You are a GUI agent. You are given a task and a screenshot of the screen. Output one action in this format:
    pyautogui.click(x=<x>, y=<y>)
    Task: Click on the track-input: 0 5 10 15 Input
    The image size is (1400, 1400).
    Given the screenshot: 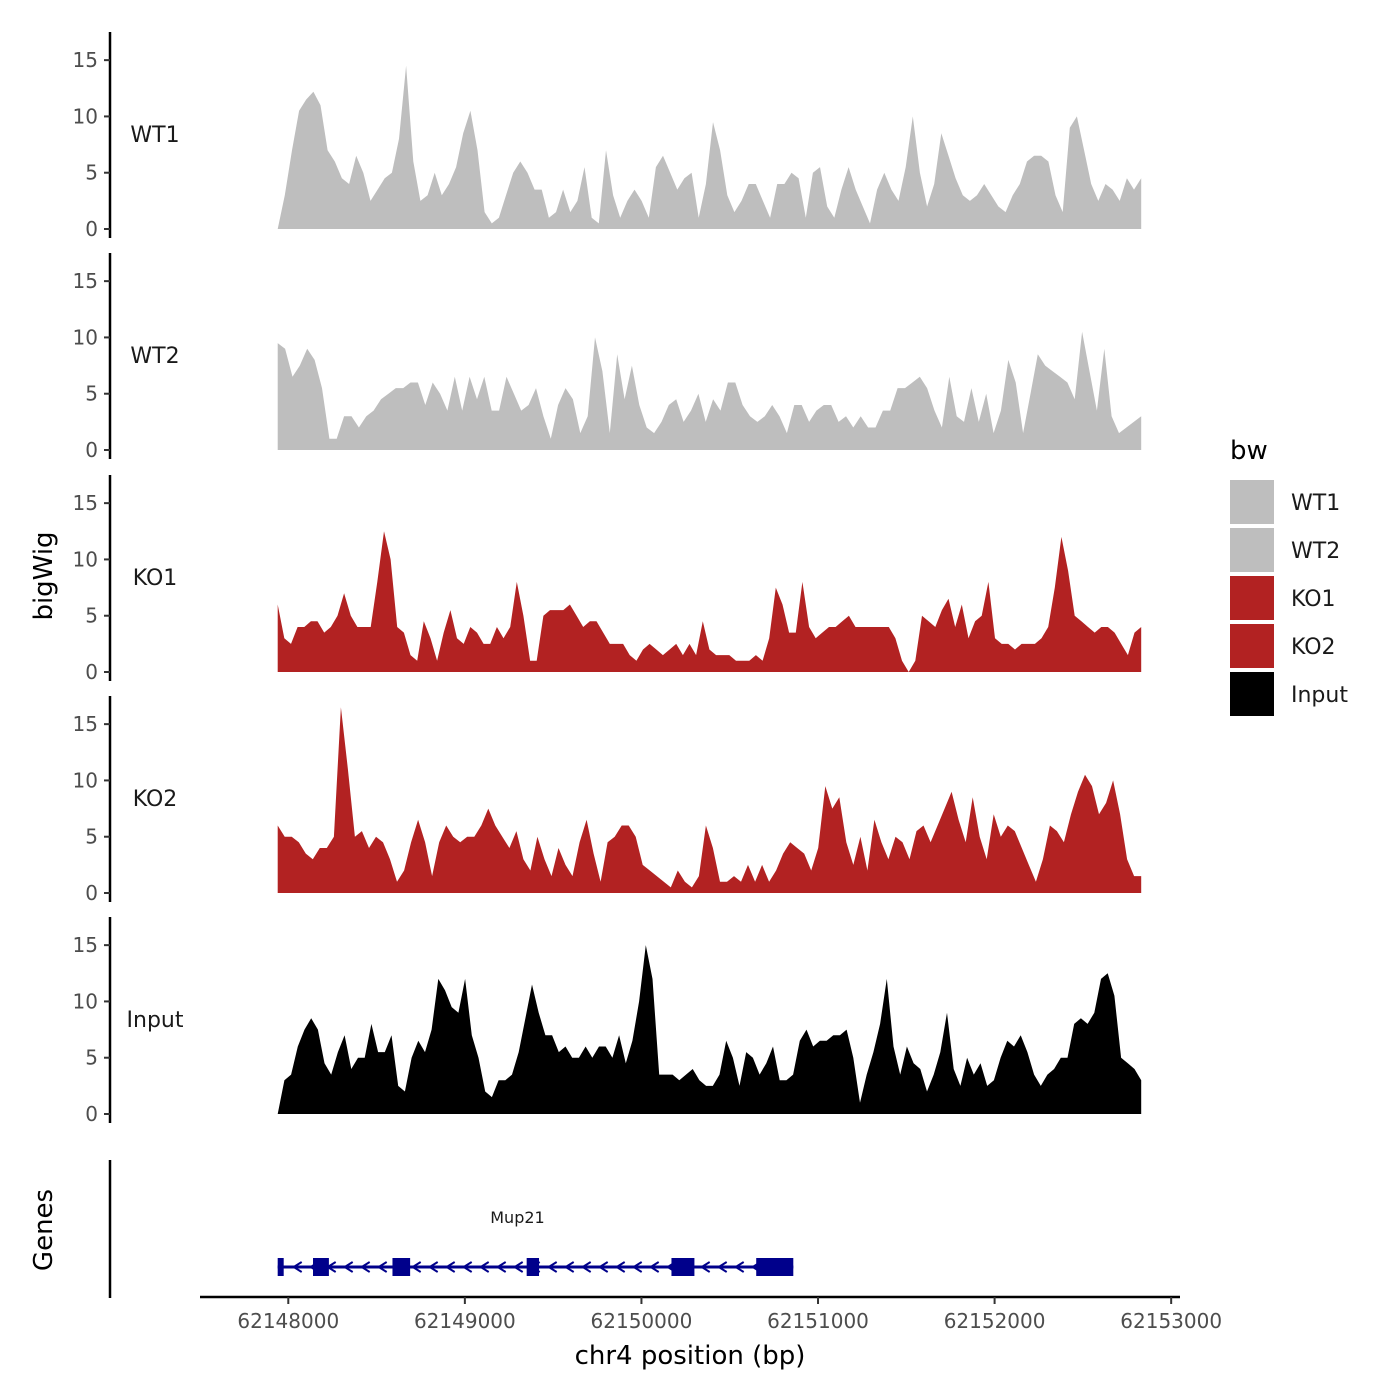 What is the action you would take?
    pyautogui.click(x=607, y=1021)
    